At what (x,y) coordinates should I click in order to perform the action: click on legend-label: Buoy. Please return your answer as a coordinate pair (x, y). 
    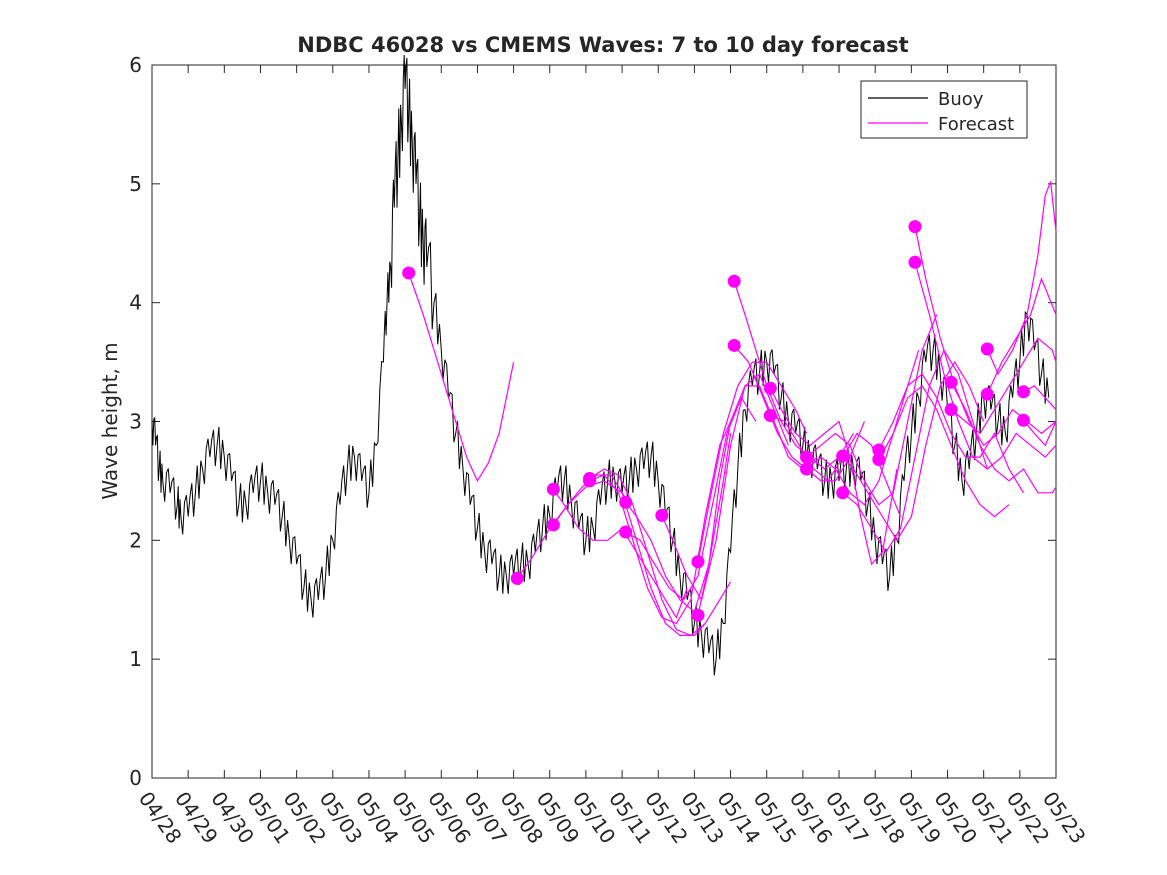
    Looking at the image, I should click on (961, 99).